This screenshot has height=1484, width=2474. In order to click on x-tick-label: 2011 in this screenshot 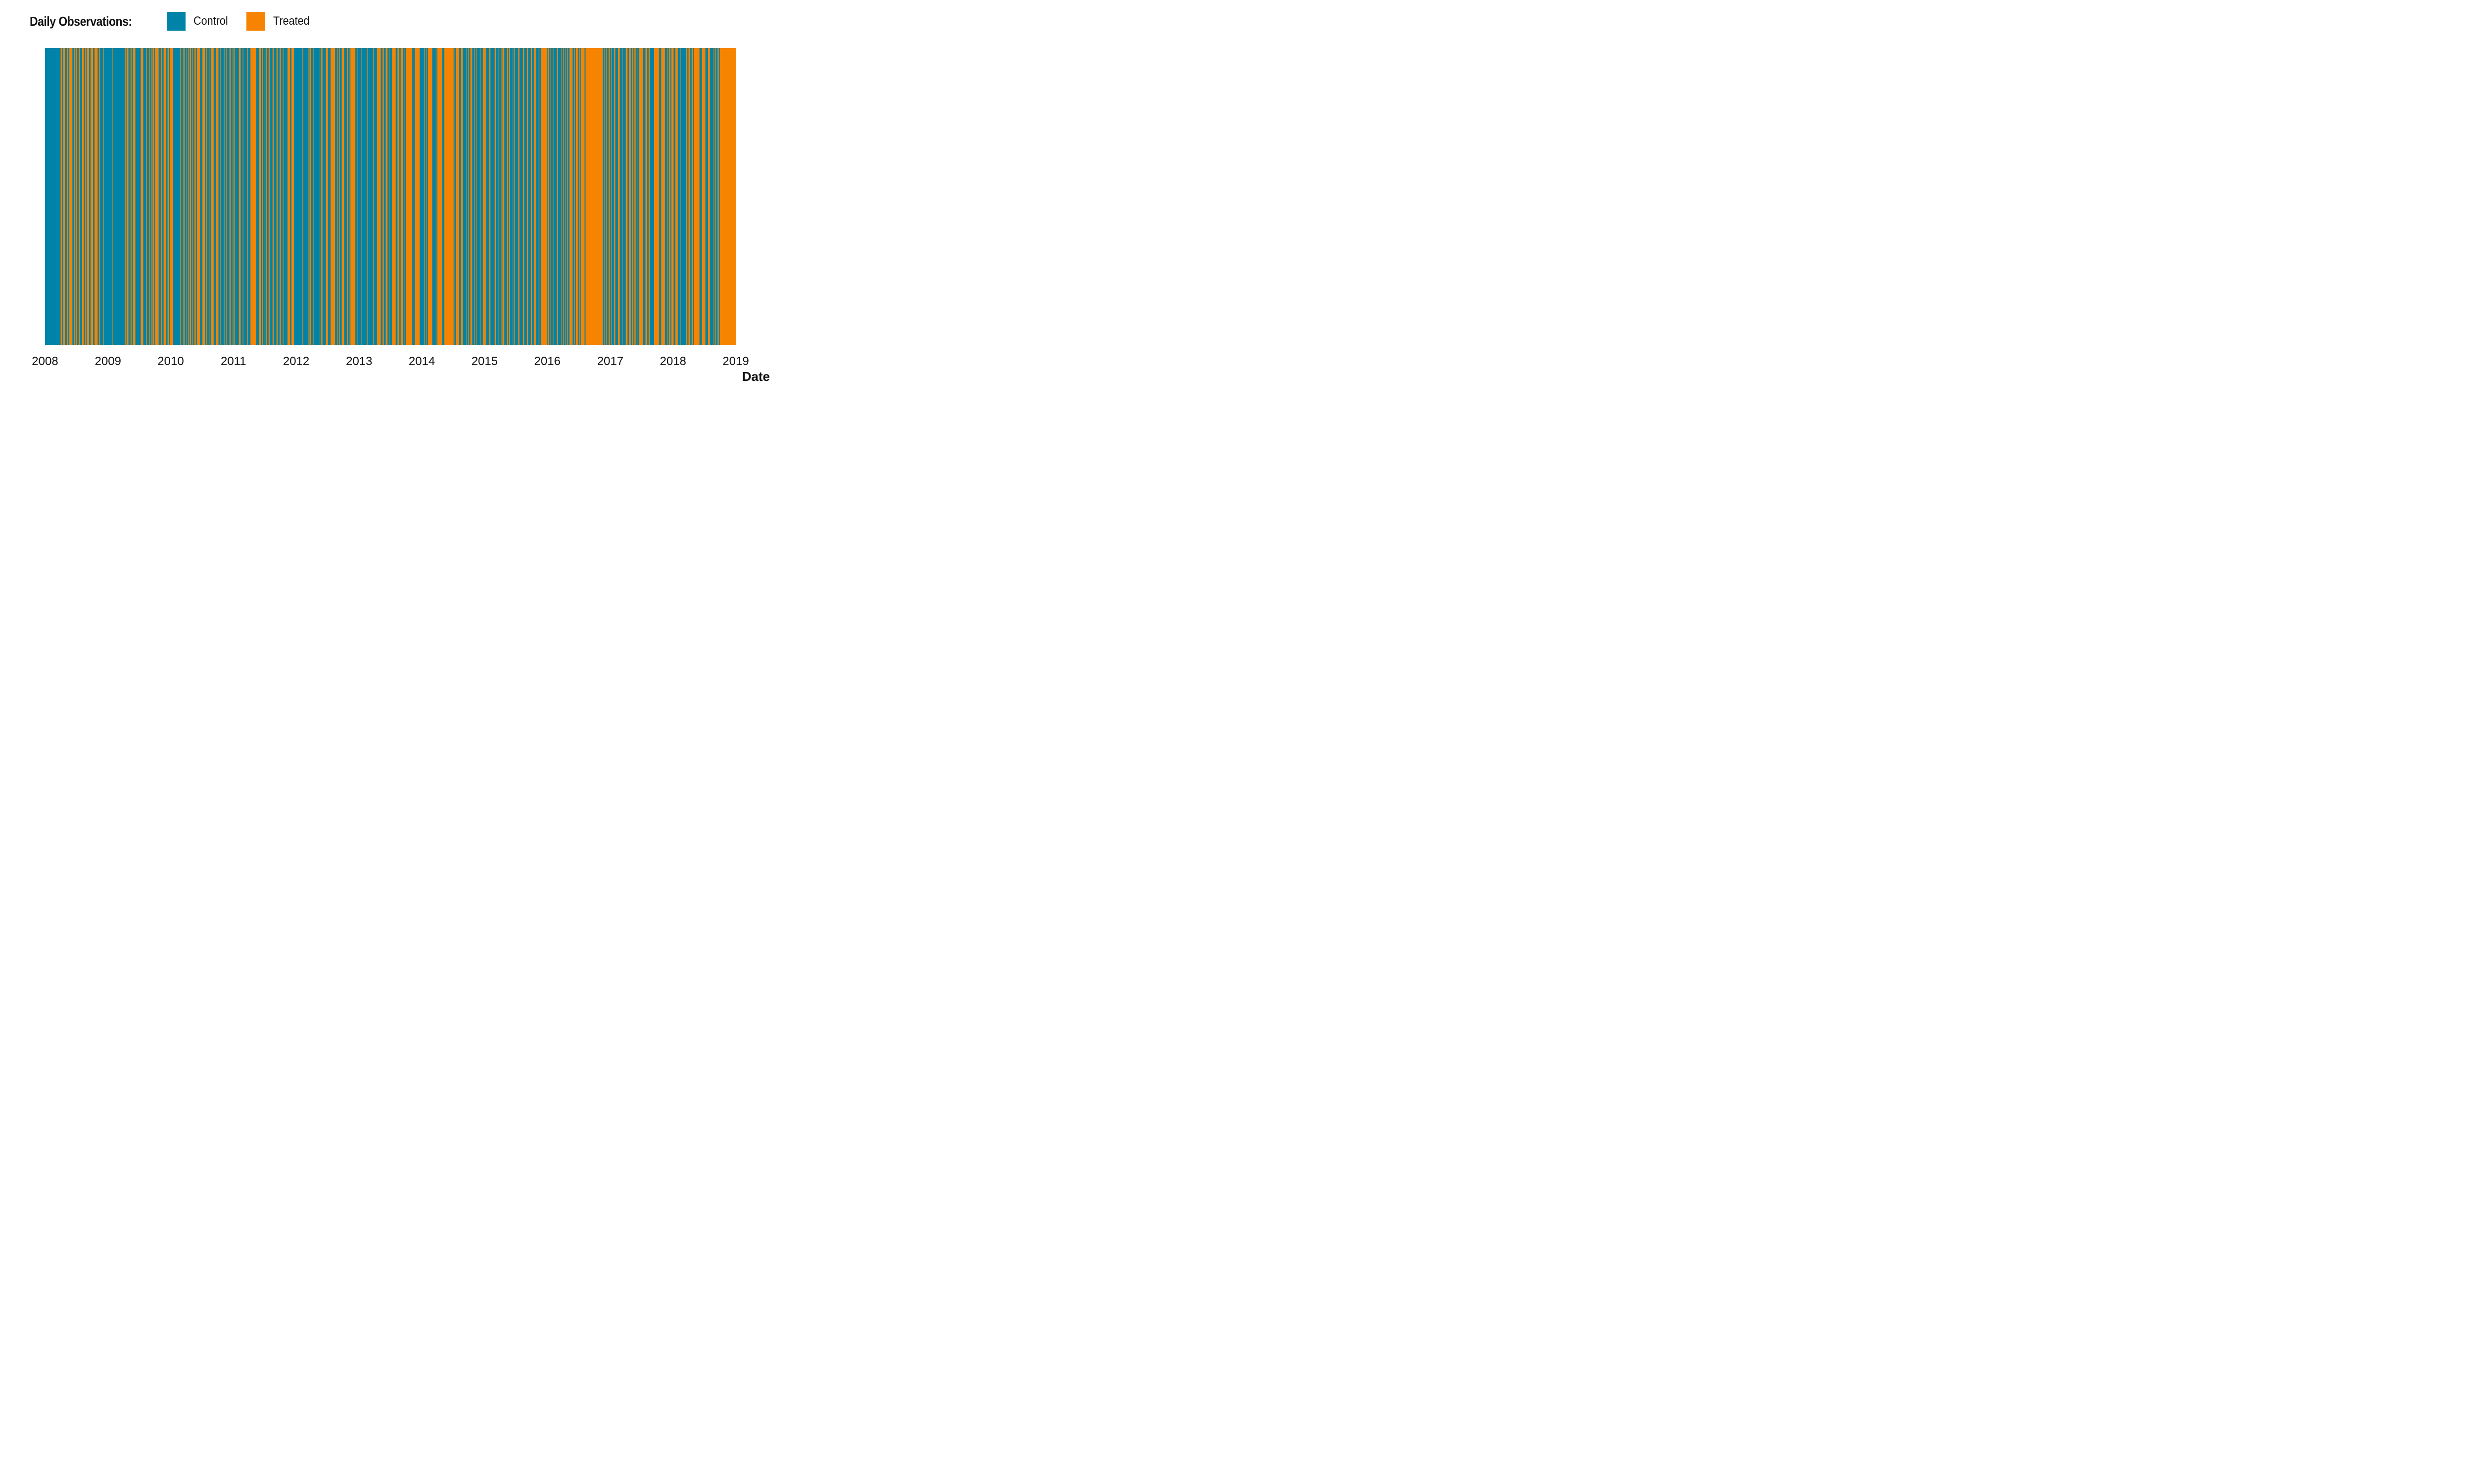, I will do `click(234, 361)`.